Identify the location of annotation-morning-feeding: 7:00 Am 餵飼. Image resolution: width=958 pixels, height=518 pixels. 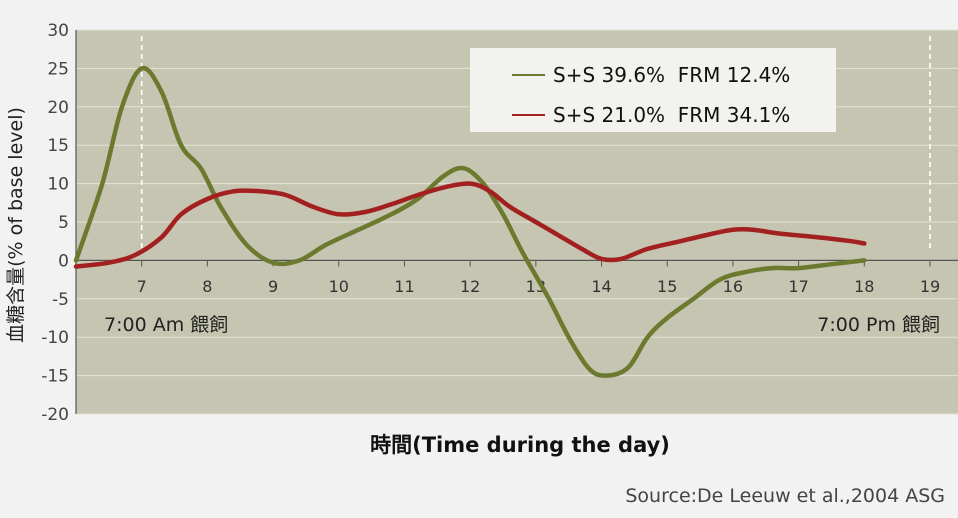
(166, 325).